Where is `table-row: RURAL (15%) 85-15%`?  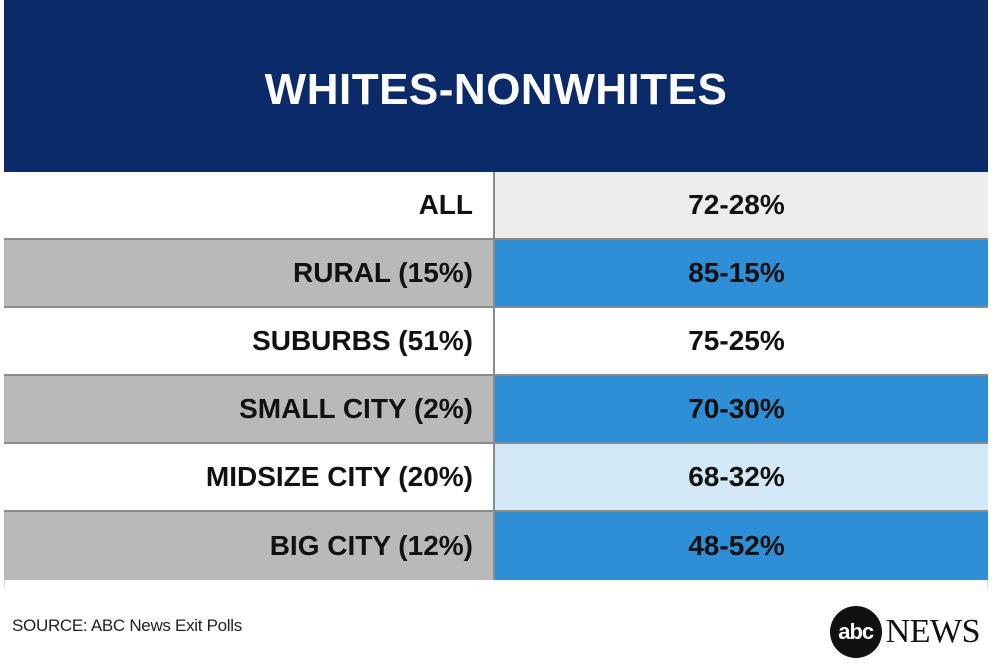
table-row: RURAL (15%) 85-15% is located at coordinates (496, 274).